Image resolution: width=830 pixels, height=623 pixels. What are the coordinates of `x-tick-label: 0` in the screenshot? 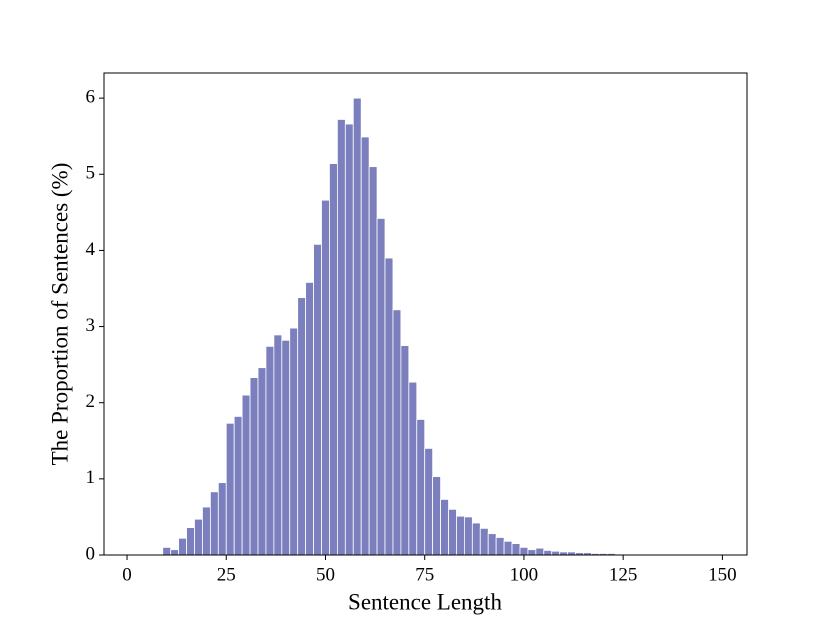 It's located at (127, 574).